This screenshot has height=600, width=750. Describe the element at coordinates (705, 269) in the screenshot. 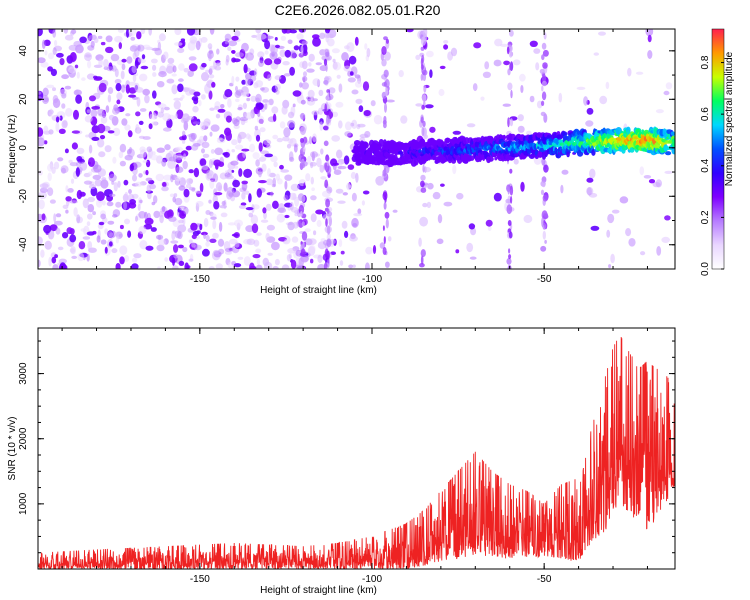

I see `colorbar-tick-label: 0.0` at that location.